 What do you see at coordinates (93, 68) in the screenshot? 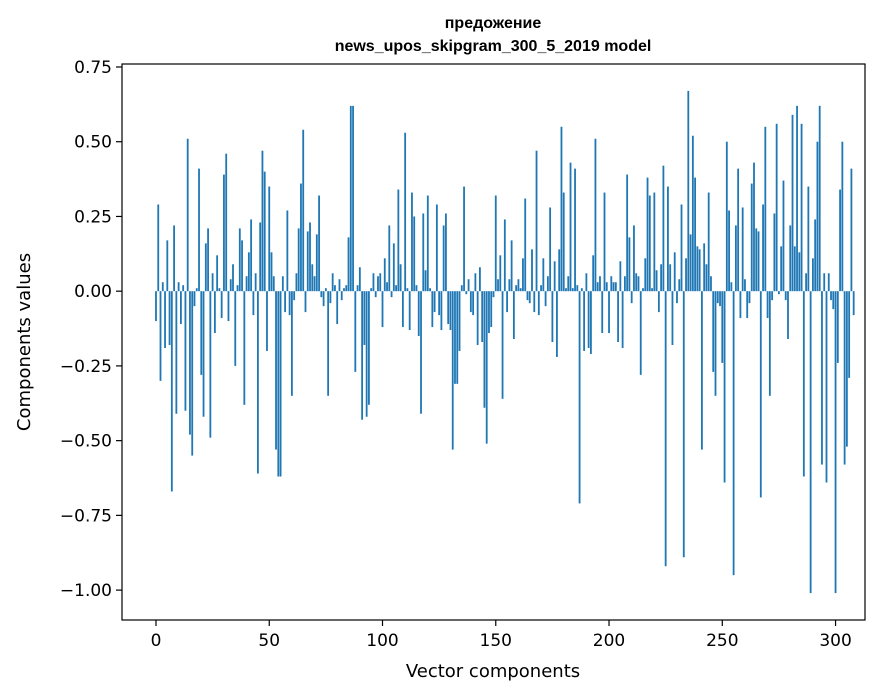
I see `y-tick-label: 0.75` at bounding box center [93, 68].